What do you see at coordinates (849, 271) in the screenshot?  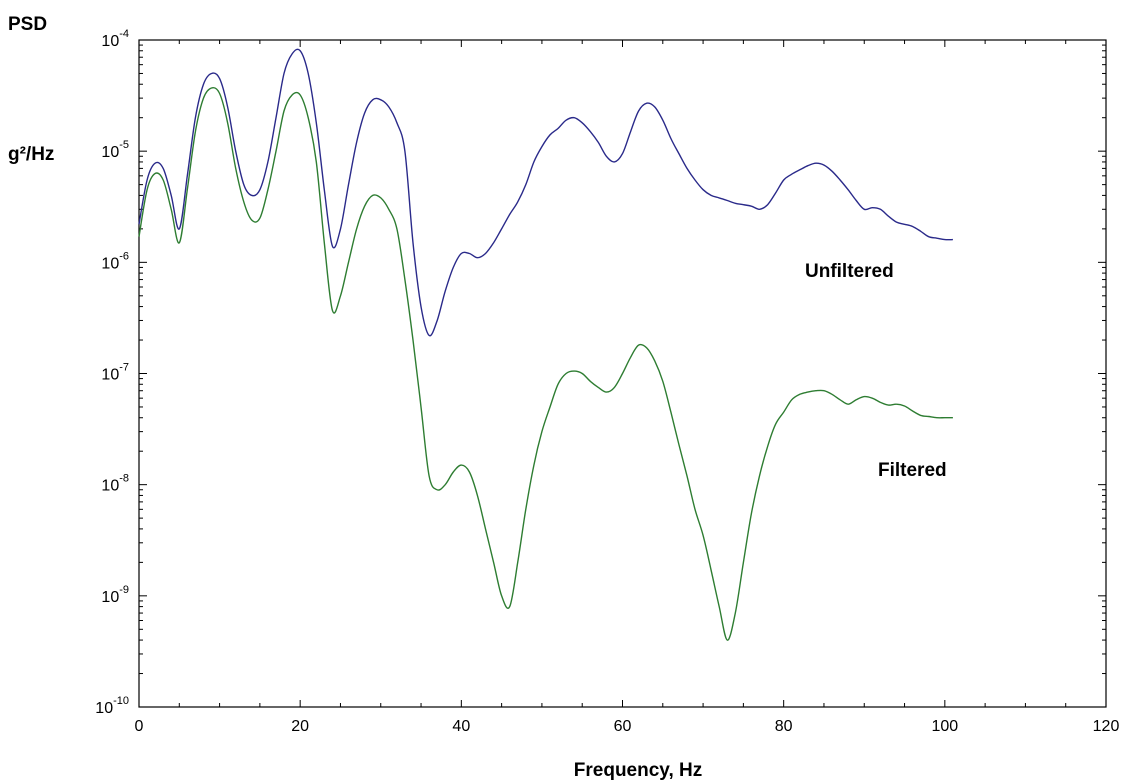 I see `series-label-unfiltered: Unfiltered` at bounding box center [849, 271].